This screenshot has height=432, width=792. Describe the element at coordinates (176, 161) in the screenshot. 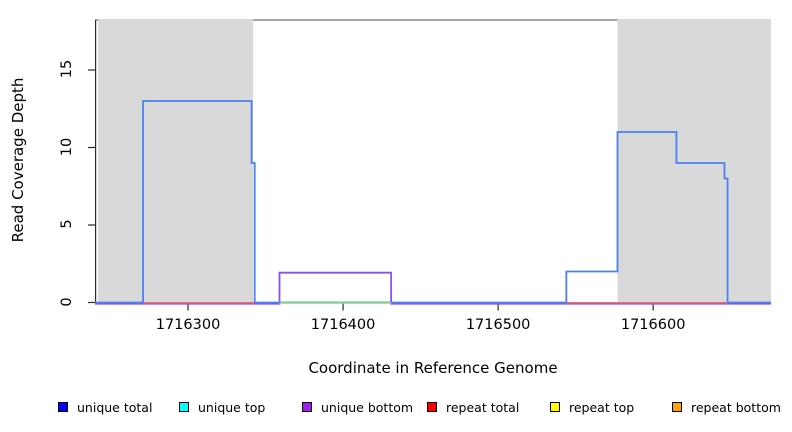

I see `repeat-region-left` at that location.